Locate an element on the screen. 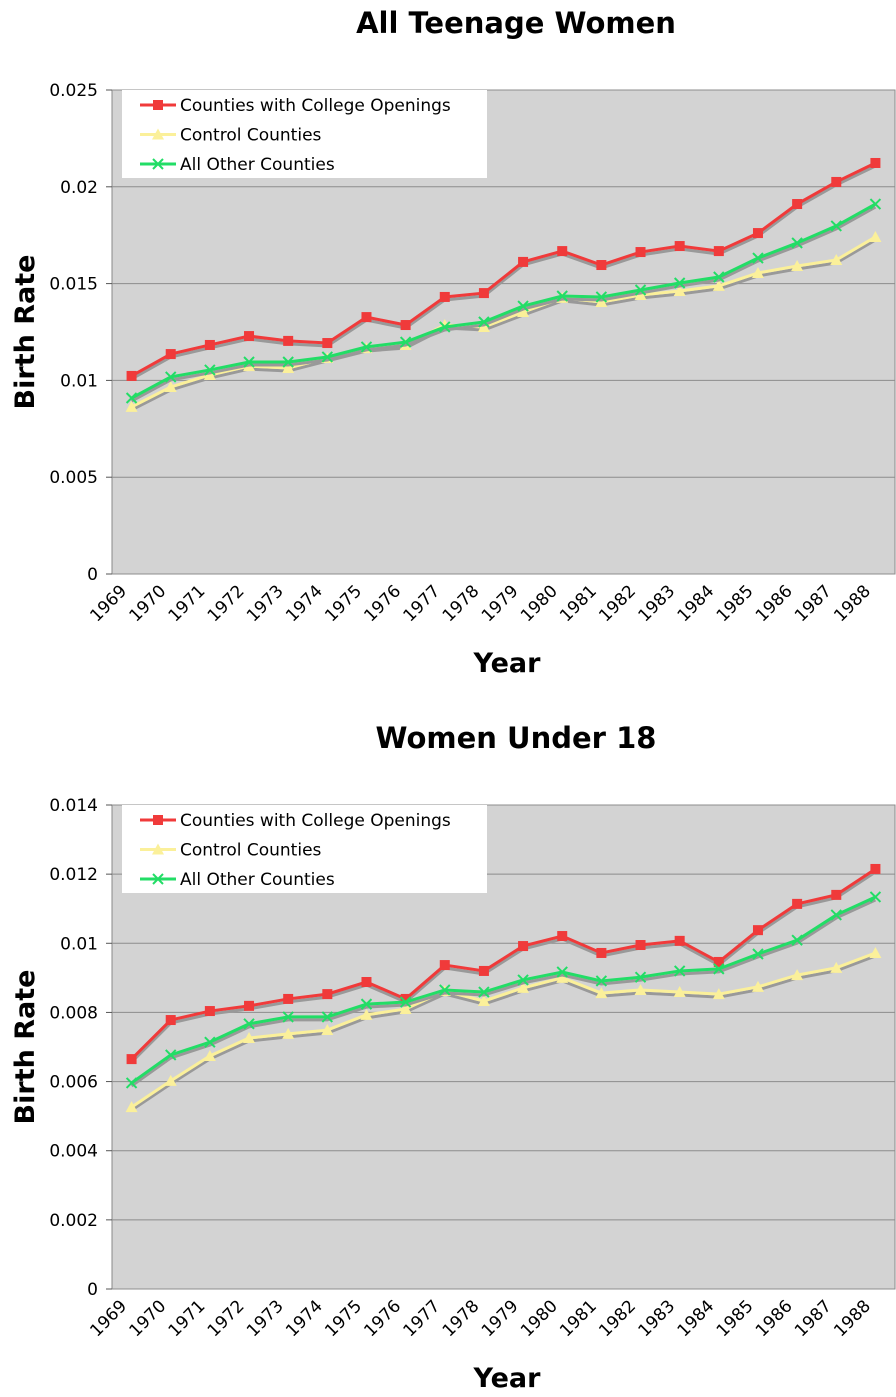 This screenshot has width=896, height=1397. chart-title: Women Under 18 is located at coordinates (516, 738).